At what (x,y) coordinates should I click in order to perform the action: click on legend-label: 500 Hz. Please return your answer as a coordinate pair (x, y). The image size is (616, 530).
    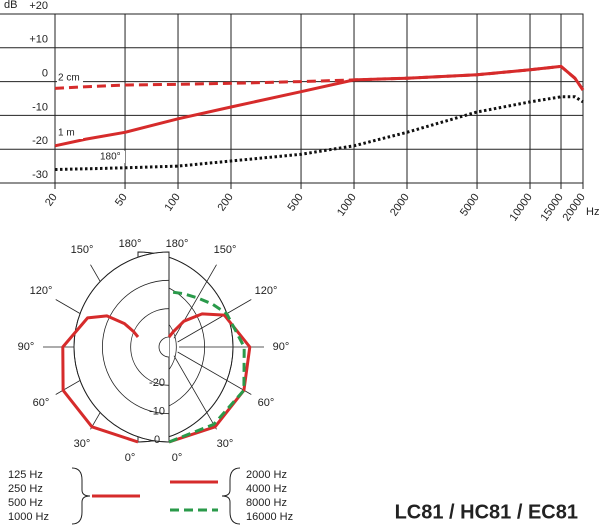
    Looking at the image, I should click on (25, 503).